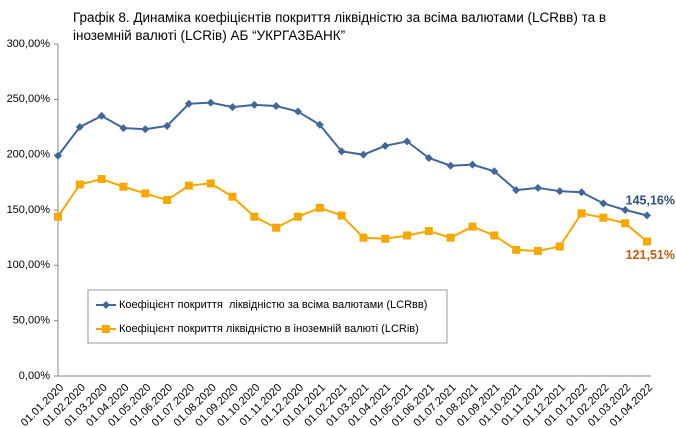  What do you see at coordinates (209, 35) in the screenshot?
I see `chart-title: іноземній валюті (LCRів) АБ “УКРГАЗБАНК”` at bounding box center [209, 35].